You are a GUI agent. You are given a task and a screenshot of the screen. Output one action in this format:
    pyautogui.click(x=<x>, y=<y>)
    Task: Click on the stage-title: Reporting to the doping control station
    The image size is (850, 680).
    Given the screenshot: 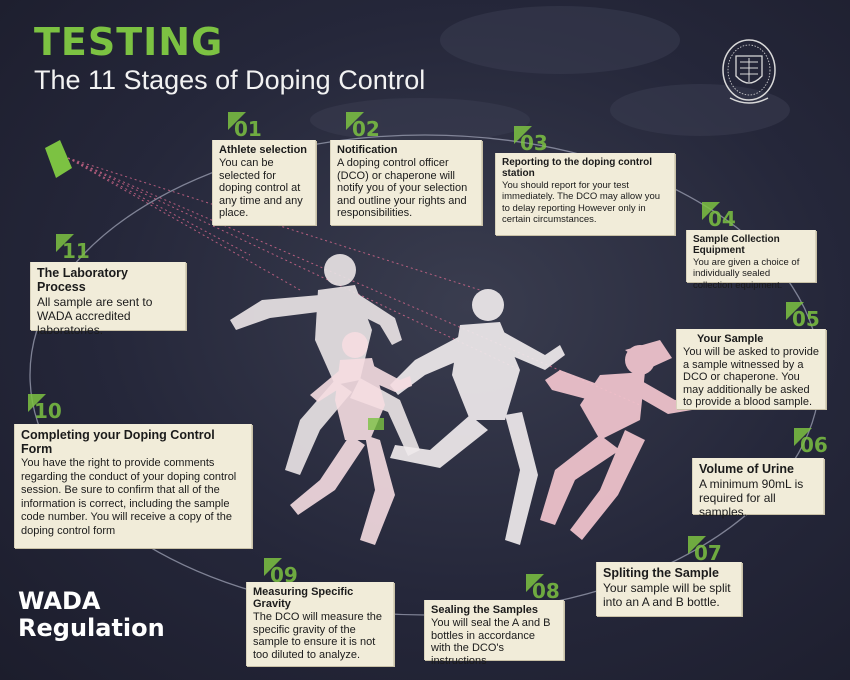 What is the action you would take?
    pyautogui.click(x=577, y=168)
    